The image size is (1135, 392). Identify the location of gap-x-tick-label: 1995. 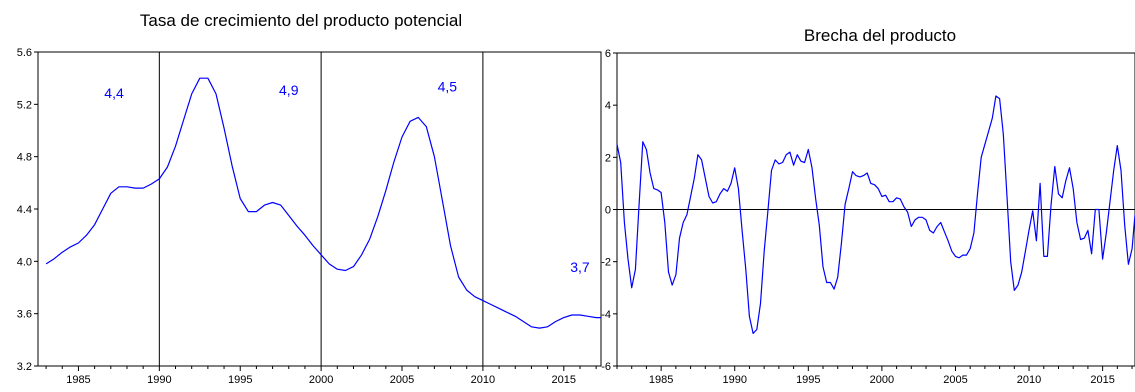
(808, 380).